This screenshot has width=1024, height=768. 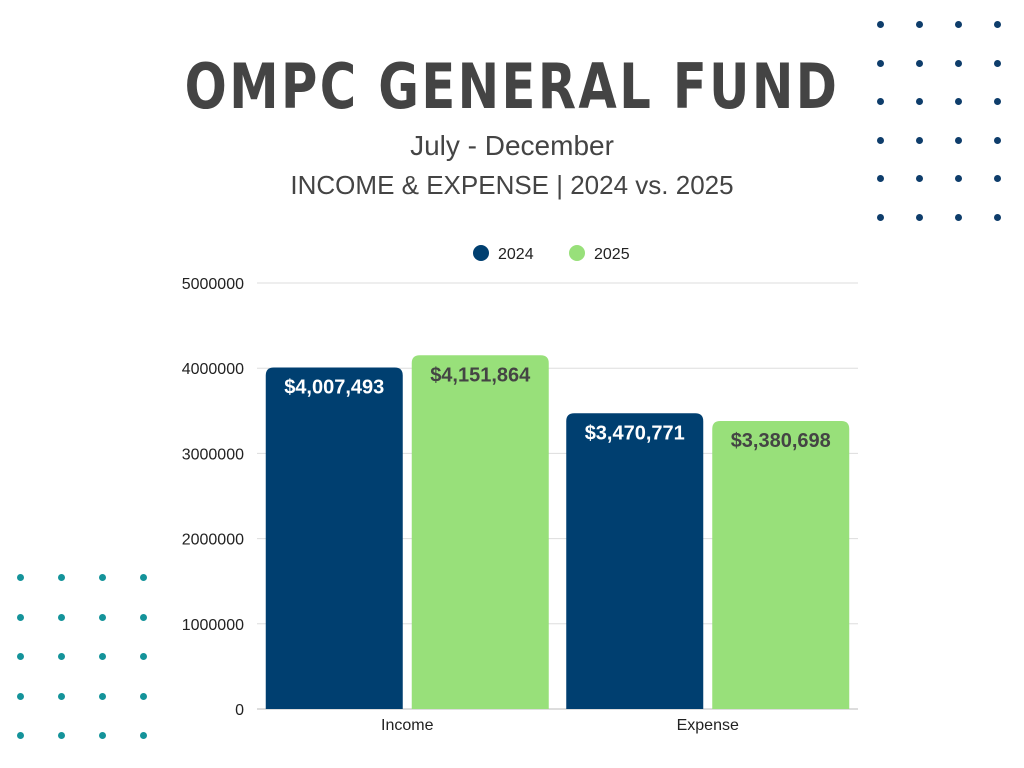 I want to click on data-label-income-2025: $4,151,864, so click(x=480, y=375).